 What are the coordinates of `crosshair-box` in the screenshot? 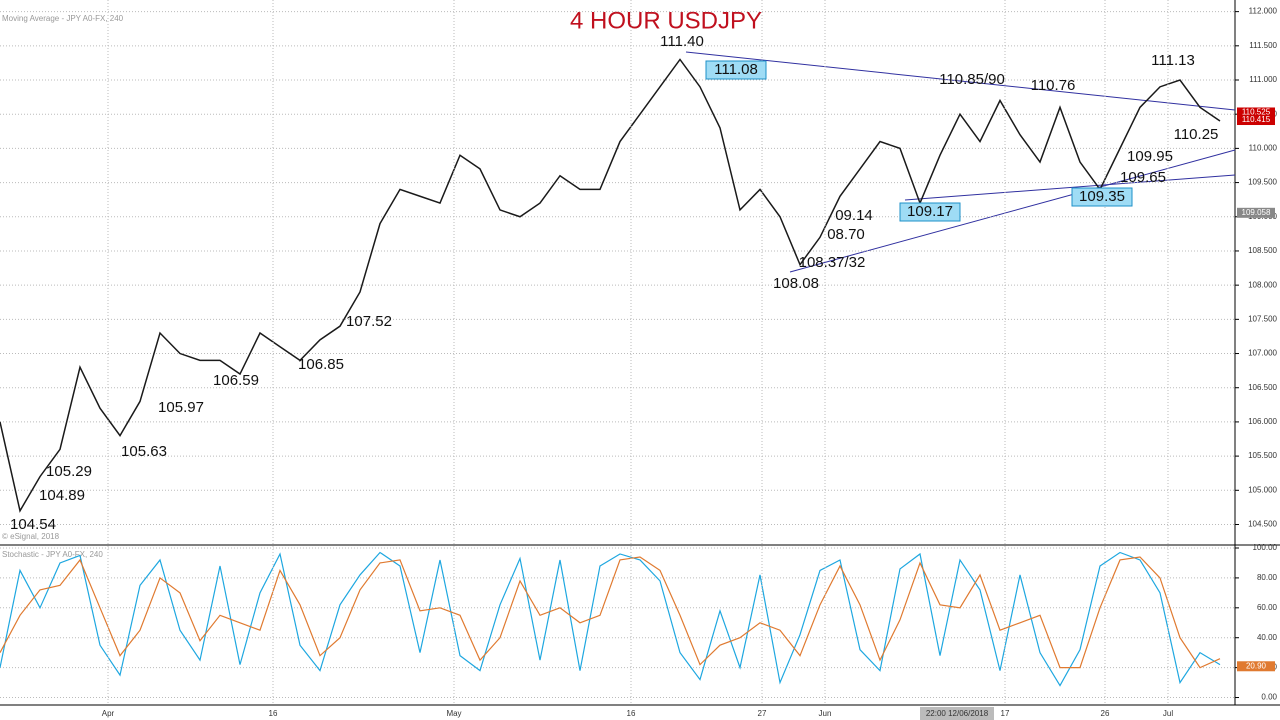 It's located at (957, 713).